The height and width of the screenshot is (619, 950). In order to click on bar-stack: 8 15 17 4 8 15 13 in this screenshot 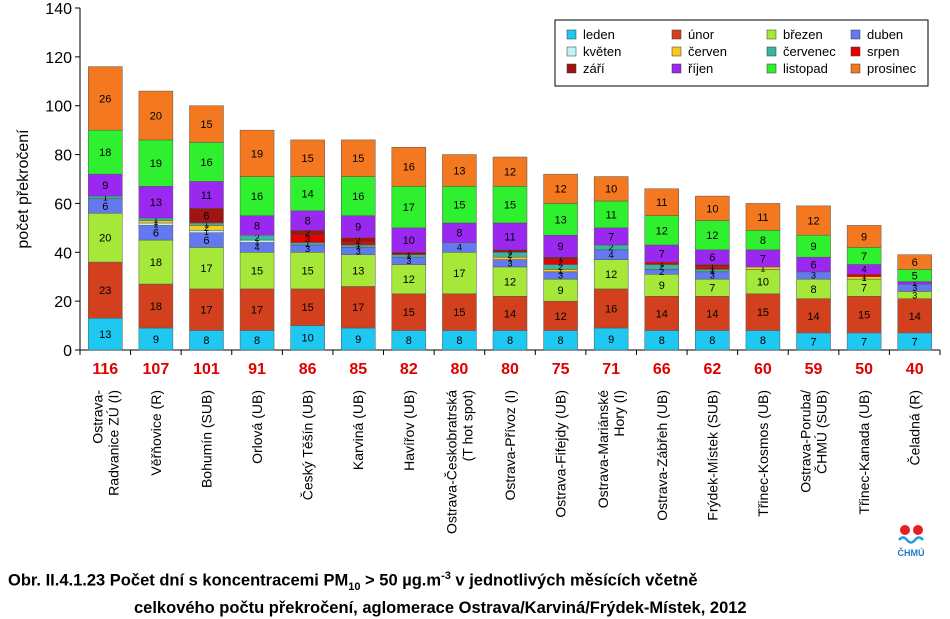, I will do `click(459, 252)`.